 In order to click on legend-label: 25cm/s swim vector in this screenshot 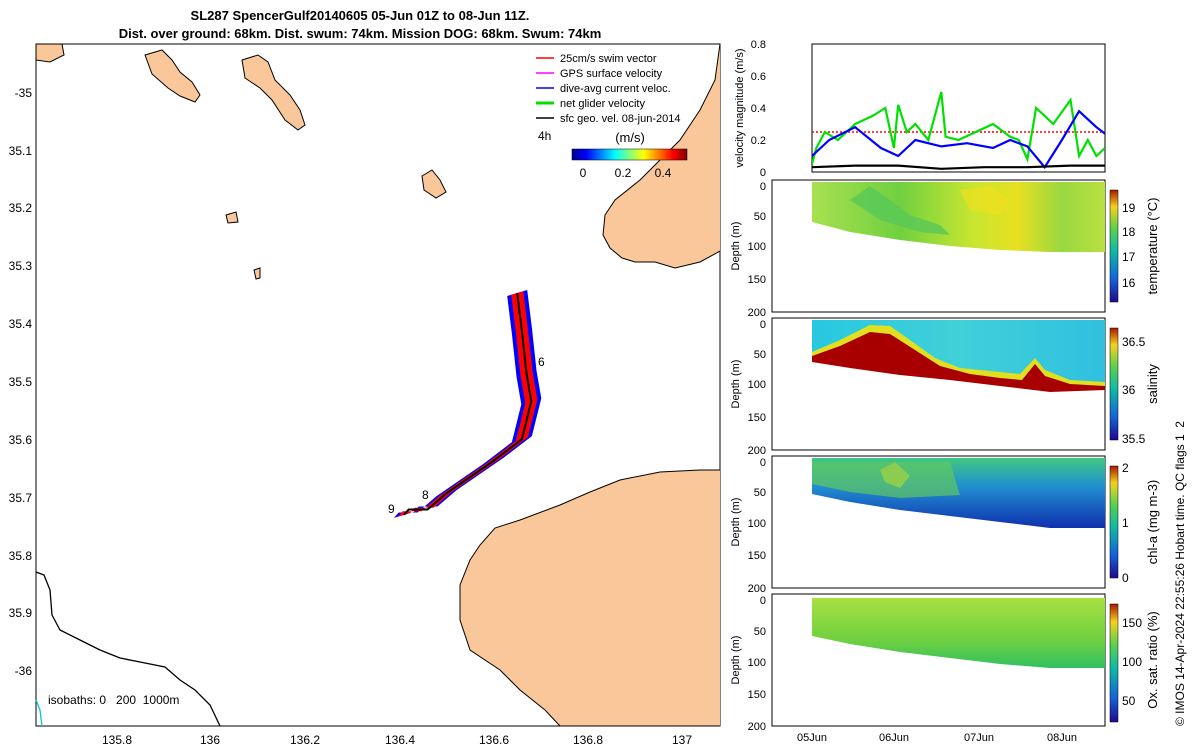, I will do `click(608, 59)`.